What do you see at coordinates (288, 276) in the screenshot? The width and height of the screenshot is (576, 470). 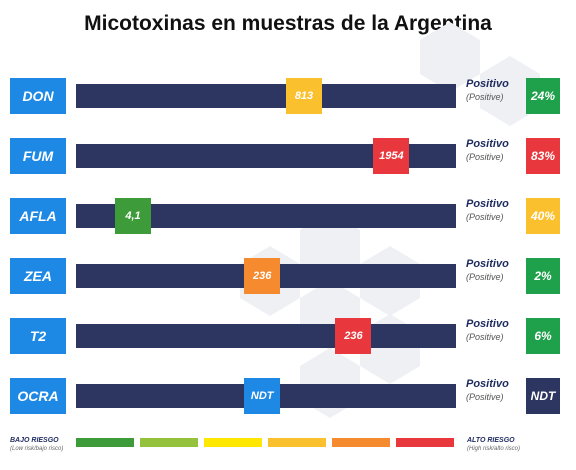 I see `toxin-row: ZEA 236 Positivo (Positive) 2%` at bounding box center [288, 276].